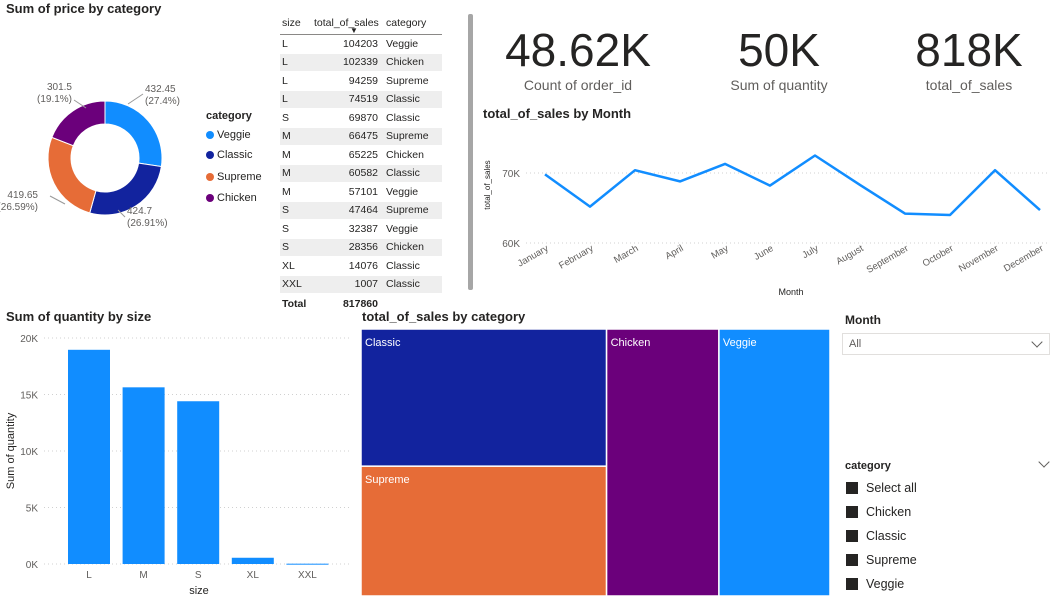  I want to click on line-series, so click(792, 185).